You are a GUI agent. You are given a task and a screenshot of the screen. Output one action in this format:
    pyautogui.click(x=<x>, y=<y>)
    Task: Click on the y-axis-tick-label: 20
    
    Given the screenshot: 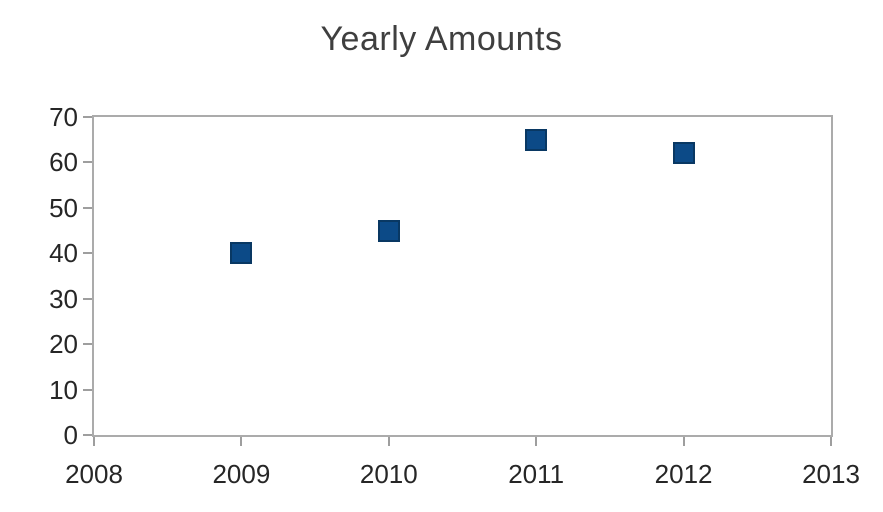 What is the action you would take?
    pyautogui.click(x=63, y=344)
    